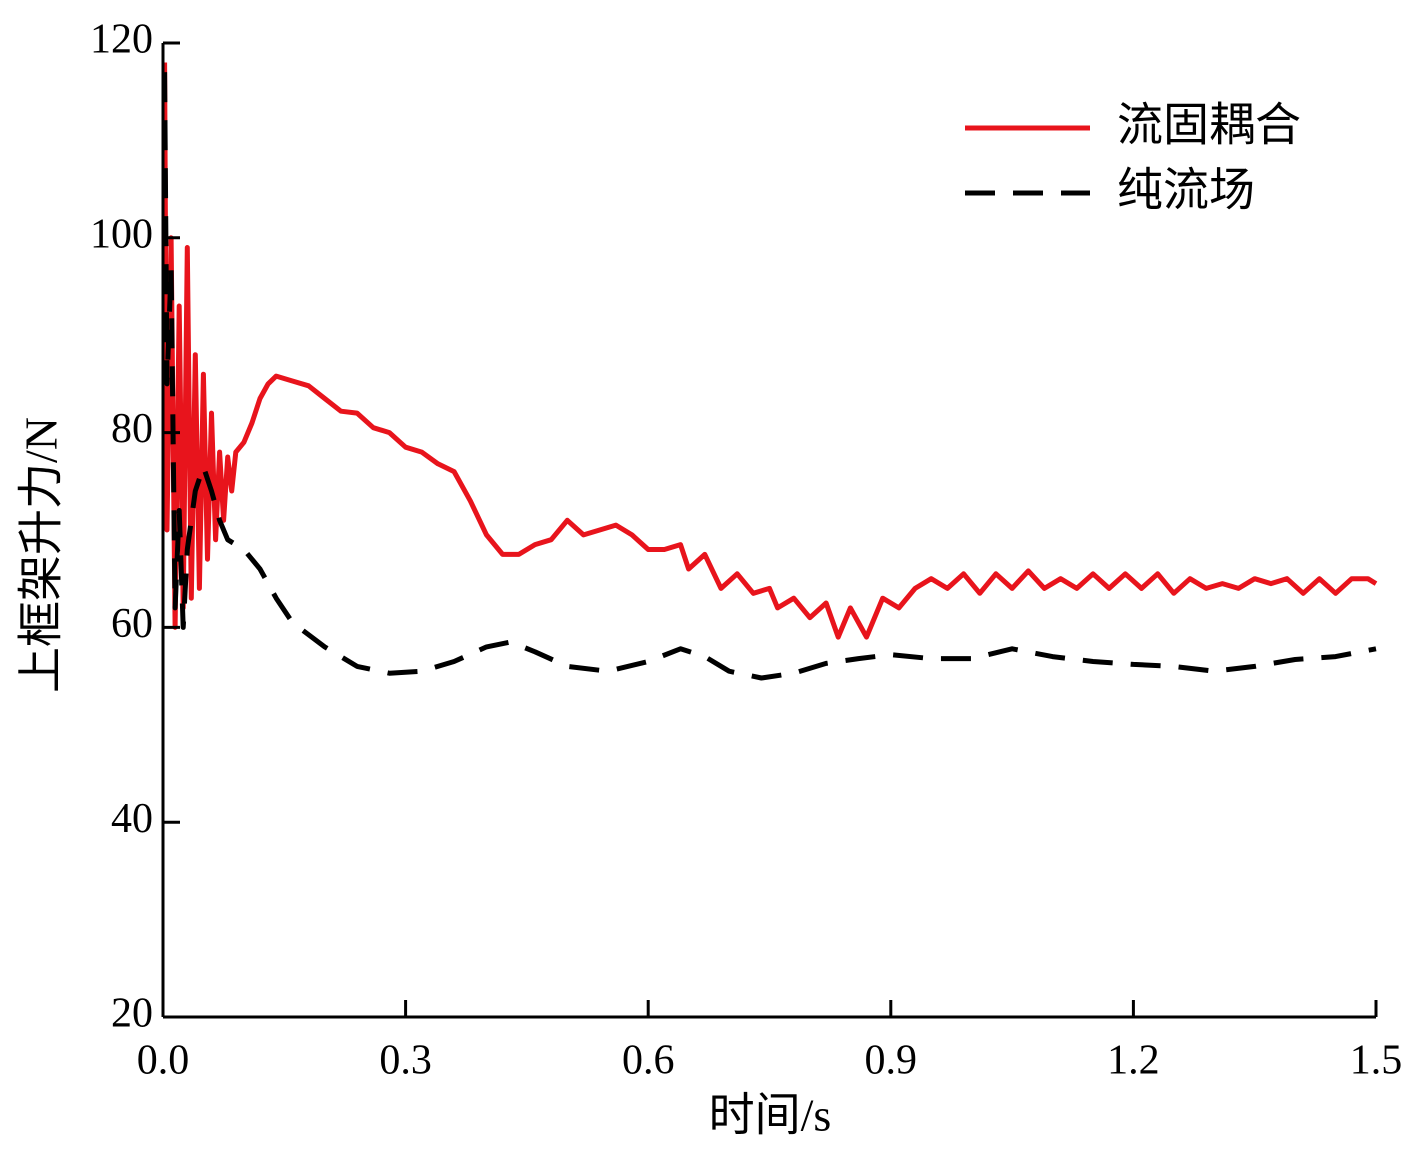  I want to click on x-tick-label: 0.9, so click(891, 1061).